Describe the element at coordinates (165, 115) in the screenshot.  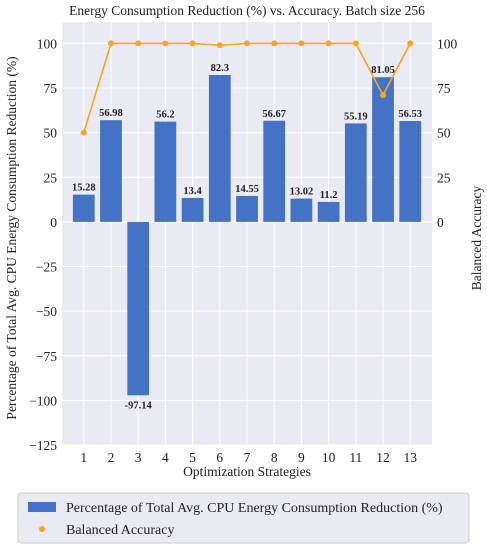
I see `bar-value-label: 56.2` at that location.